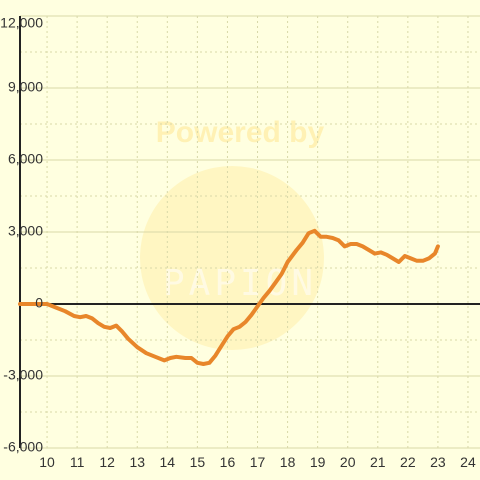 The height and width of the screenshot is (480, 480). What do you see at coordinates (25, 87) in the screenshot?
I see `y-tick-label: 9,000` at bounding box center [25, 87].